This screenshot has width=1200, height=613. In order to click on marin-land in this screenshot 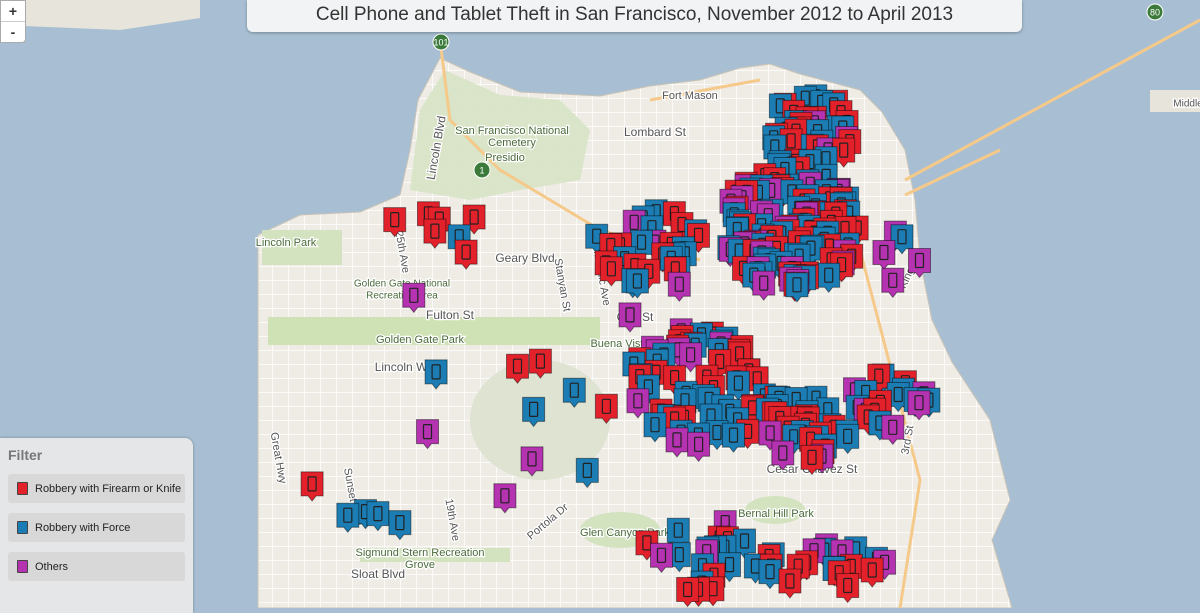, I will do `click(100, 15)`.